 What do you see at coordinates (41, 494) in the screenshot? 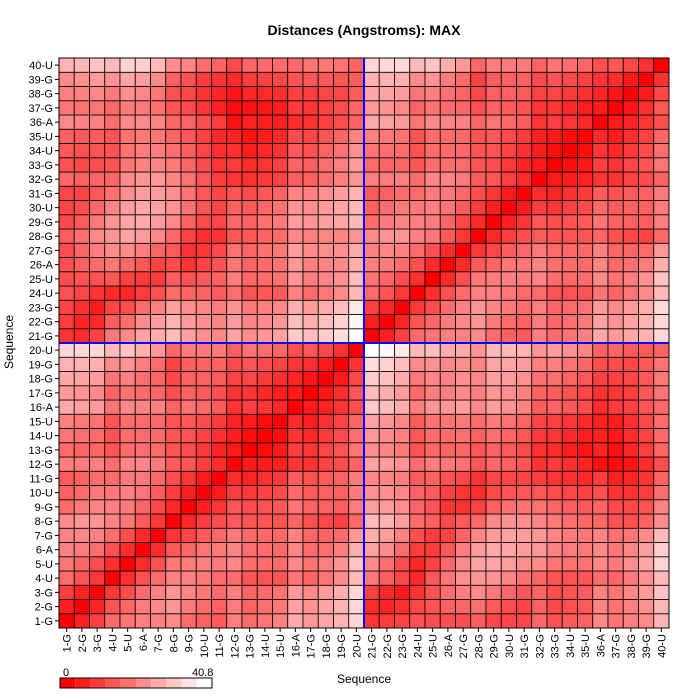
I see `y-tick-label: 10-U` at bounding box center [41, 494].